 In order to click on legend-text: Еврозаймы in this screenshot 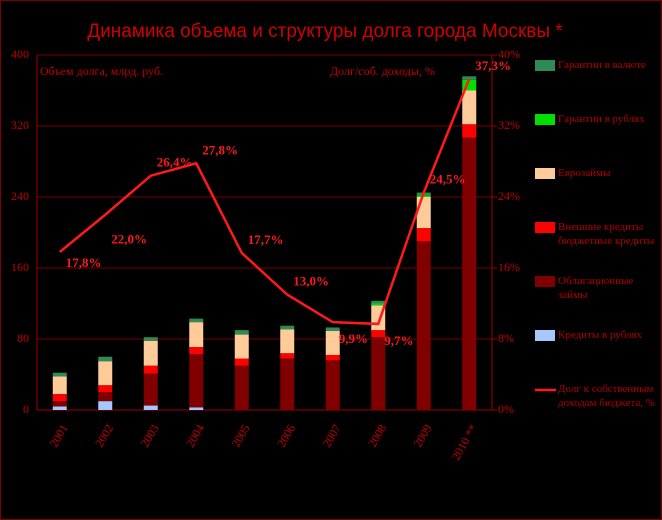, I will do `click(584, 173)`.